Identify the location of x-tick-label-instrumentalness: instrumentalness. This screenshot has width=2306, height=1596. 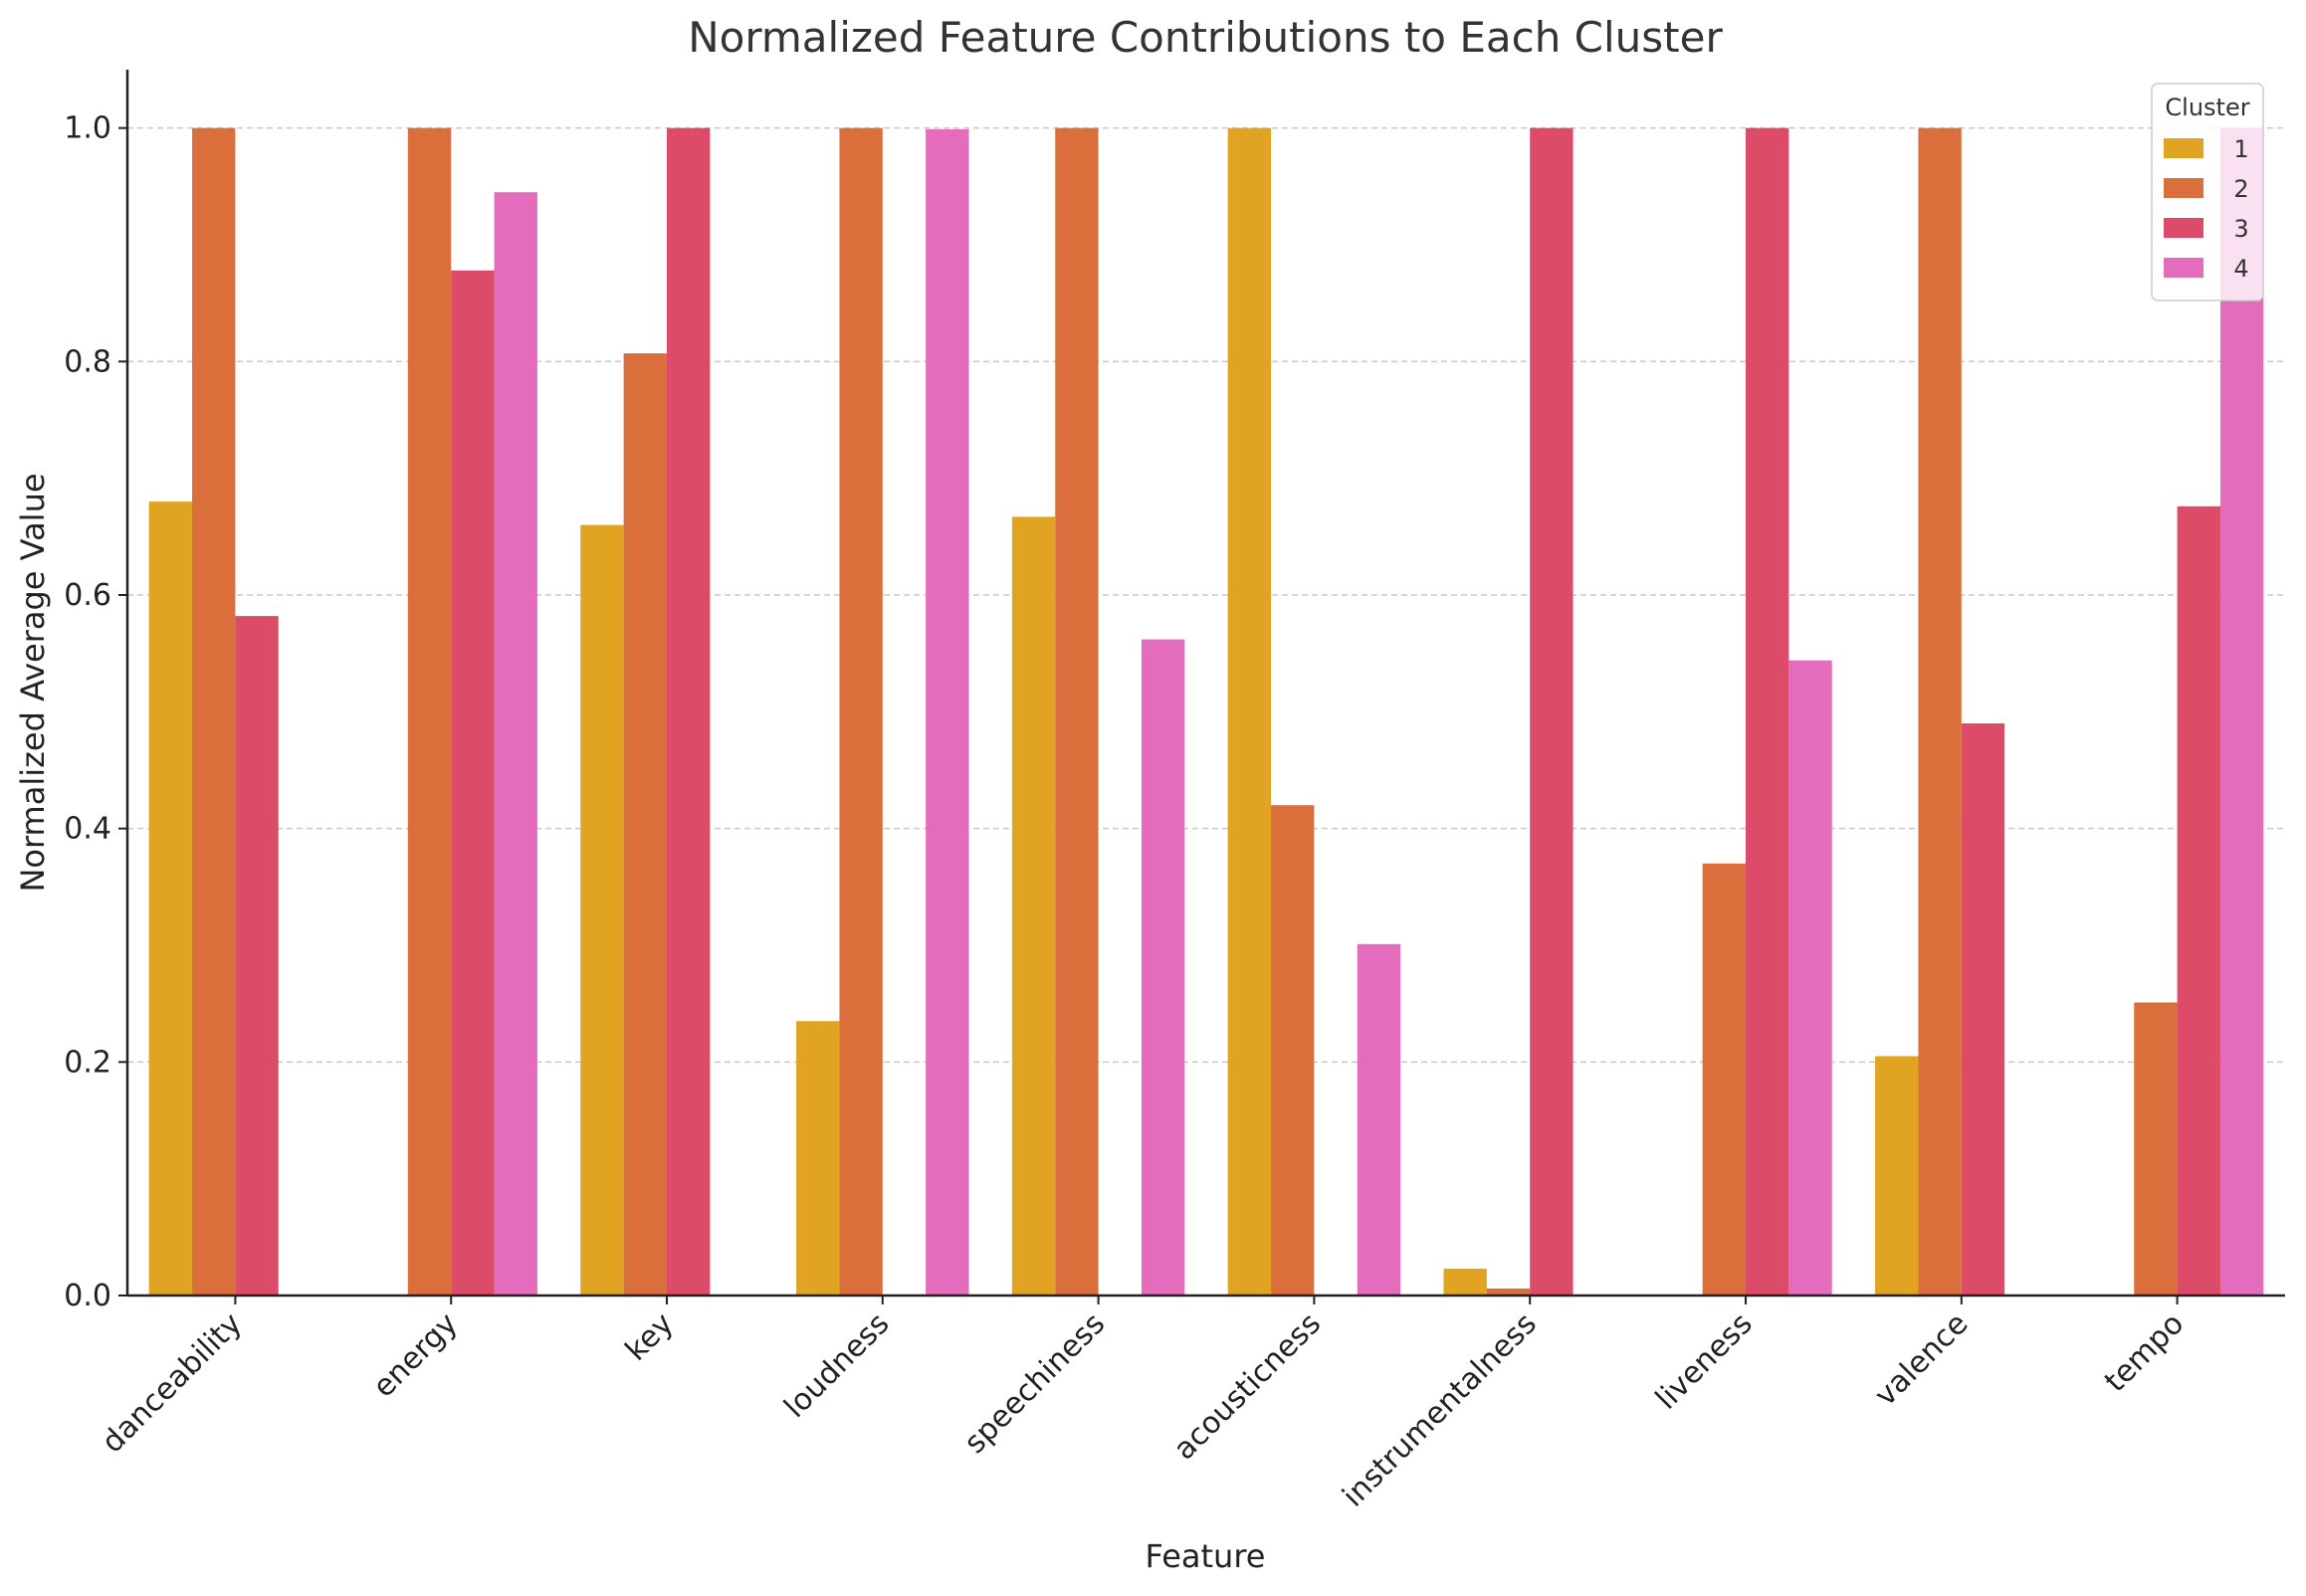
(1440, 1410).